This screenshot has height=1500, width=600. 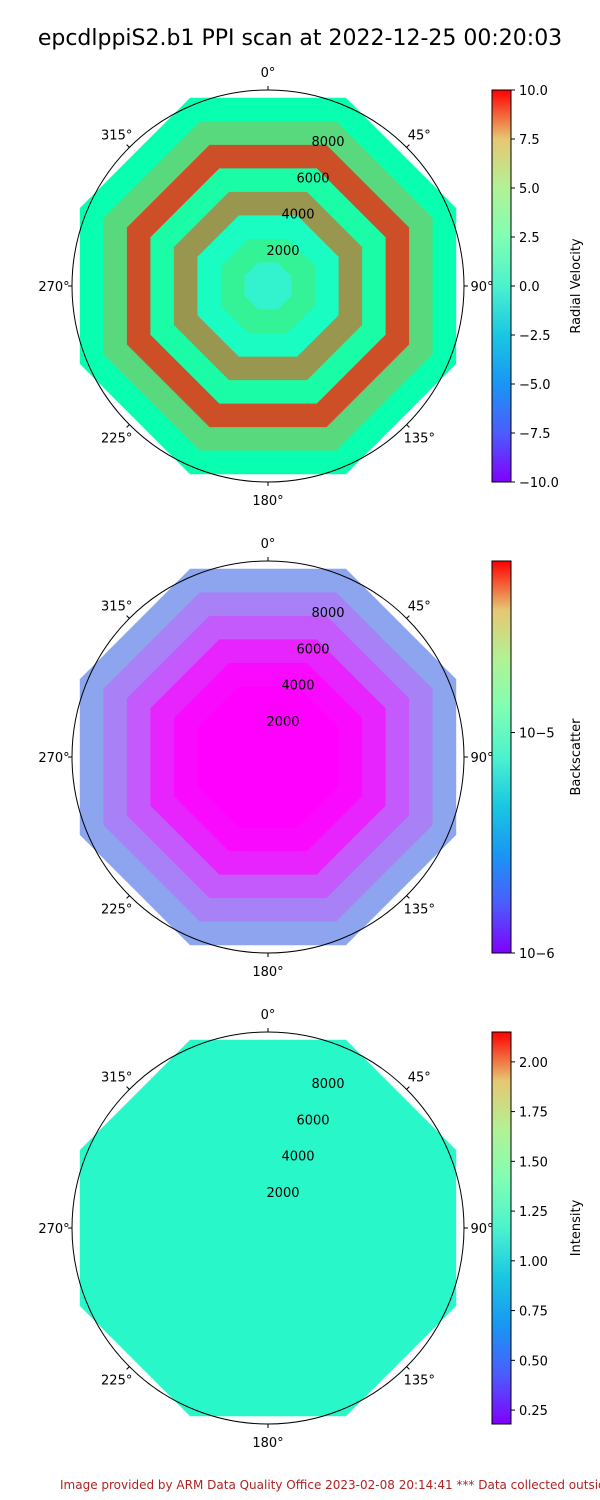 What do you see at coordinates (529, 287) in the screenshot?
I see `colorbar-tick-label-1-4: 0.0` at bounding box center [529, 287].